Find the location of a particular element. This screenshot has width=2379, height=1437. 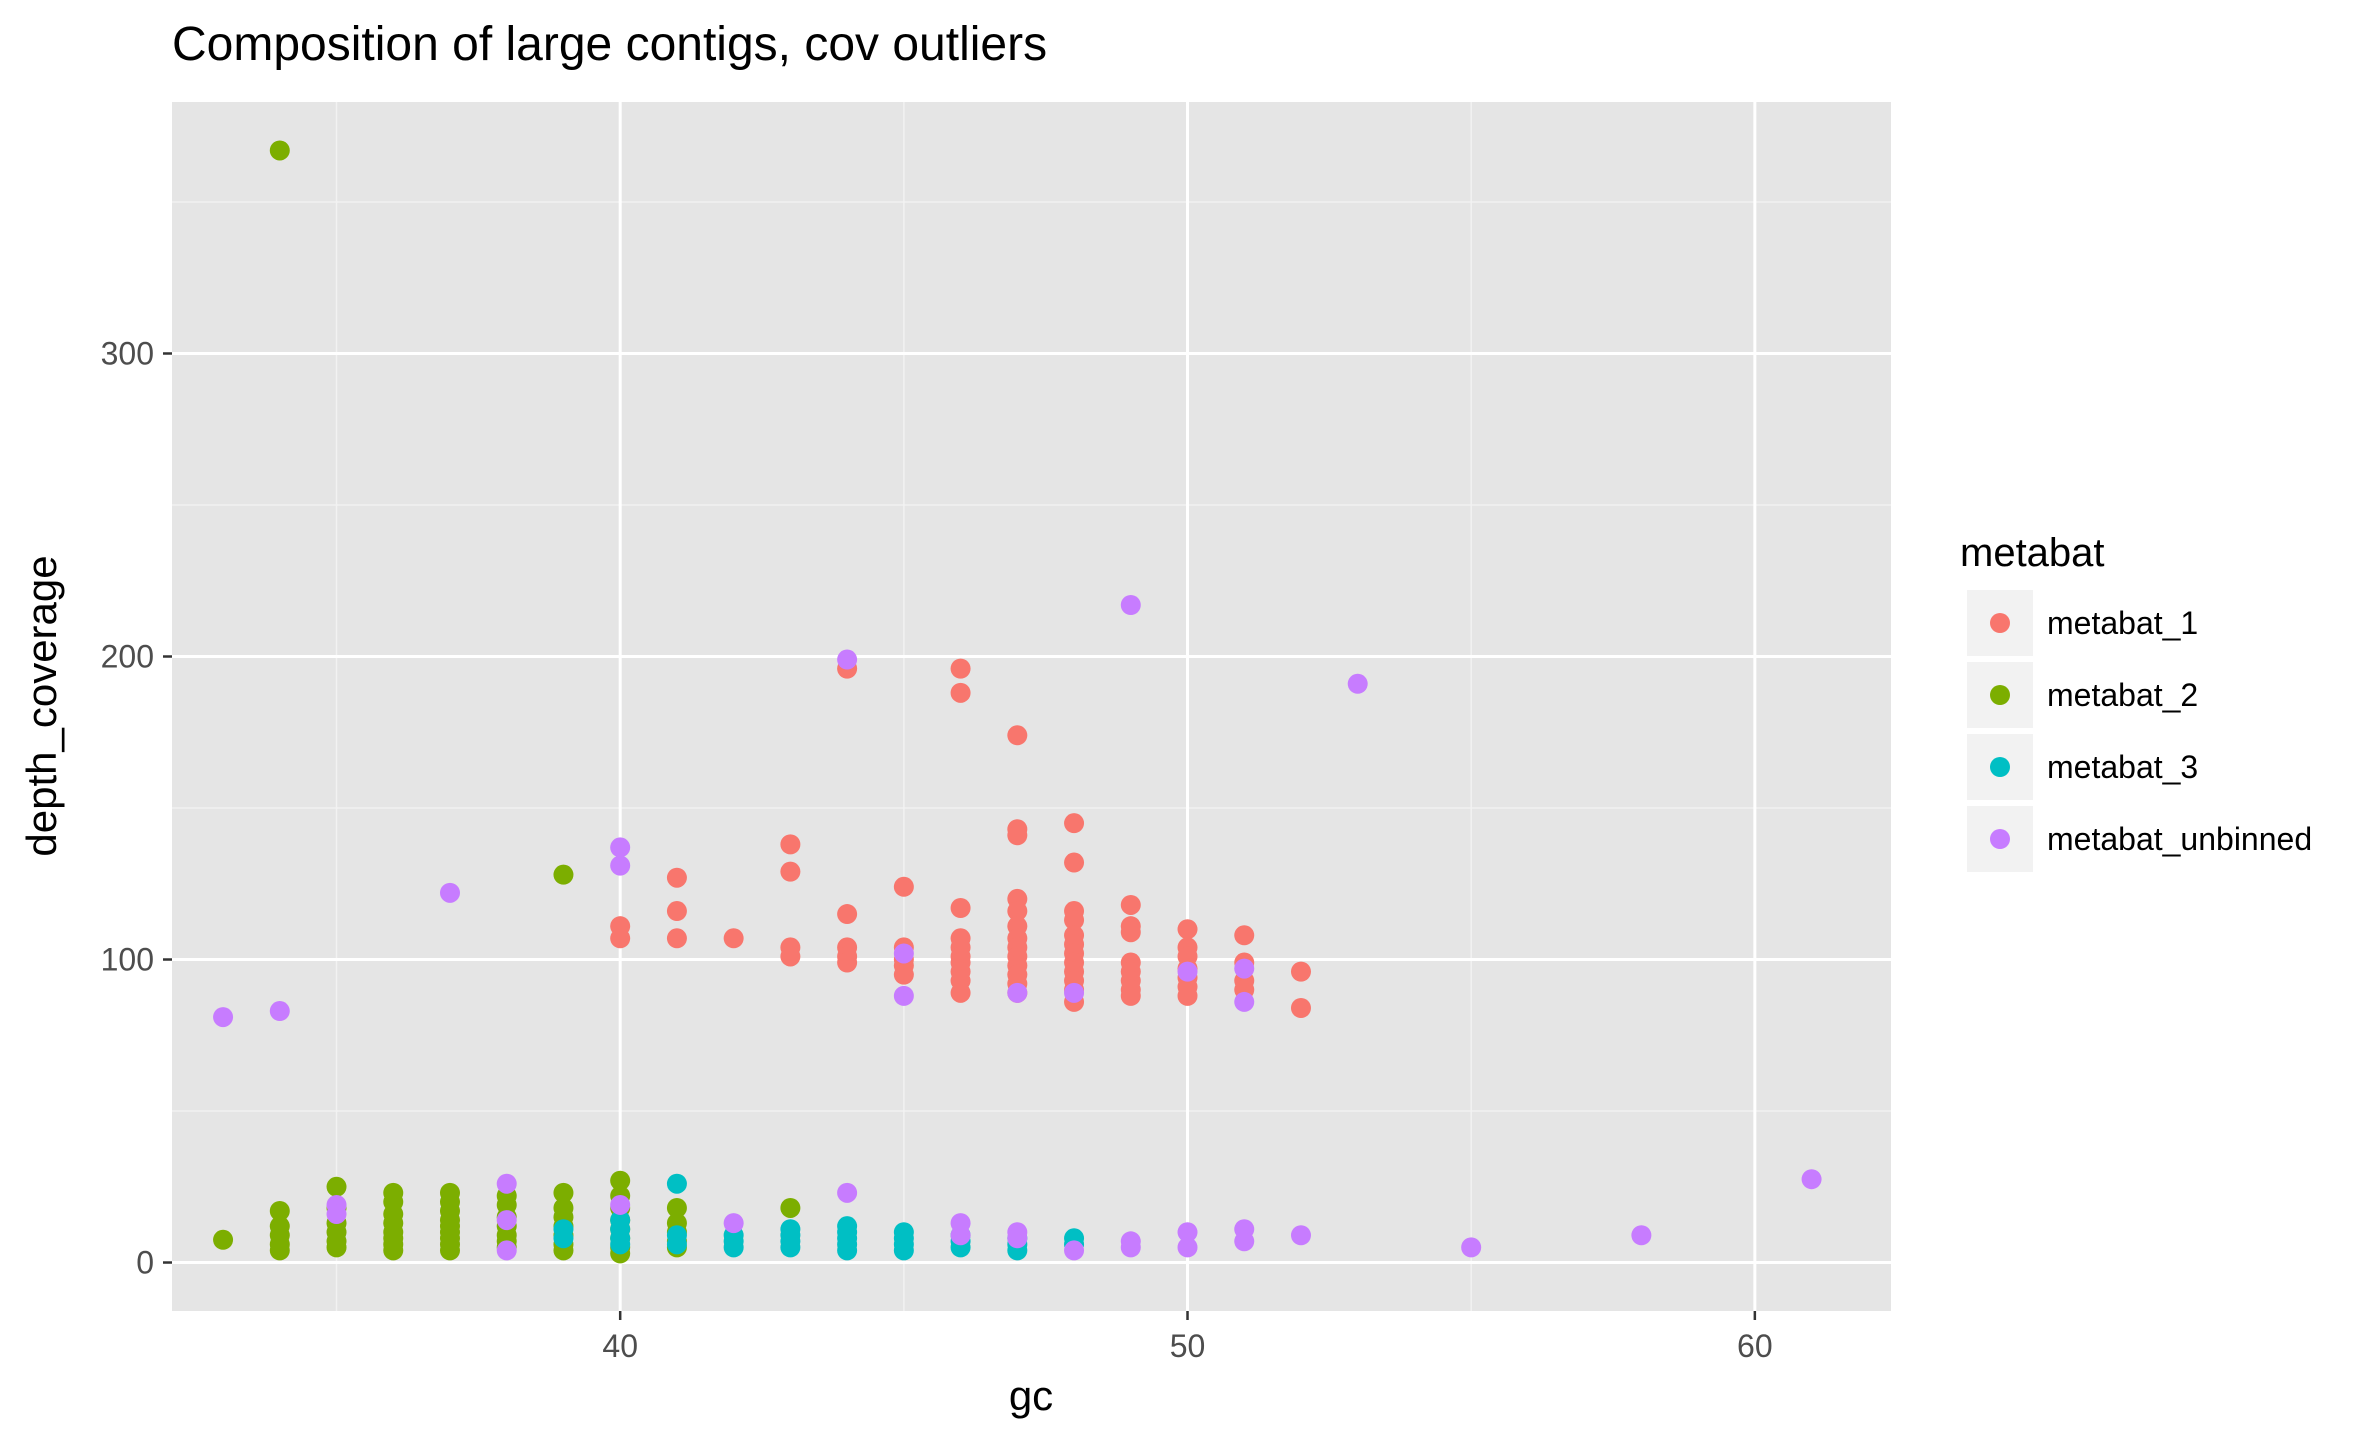

x-axis-label: gc is located at coordinates (1031, 1395).